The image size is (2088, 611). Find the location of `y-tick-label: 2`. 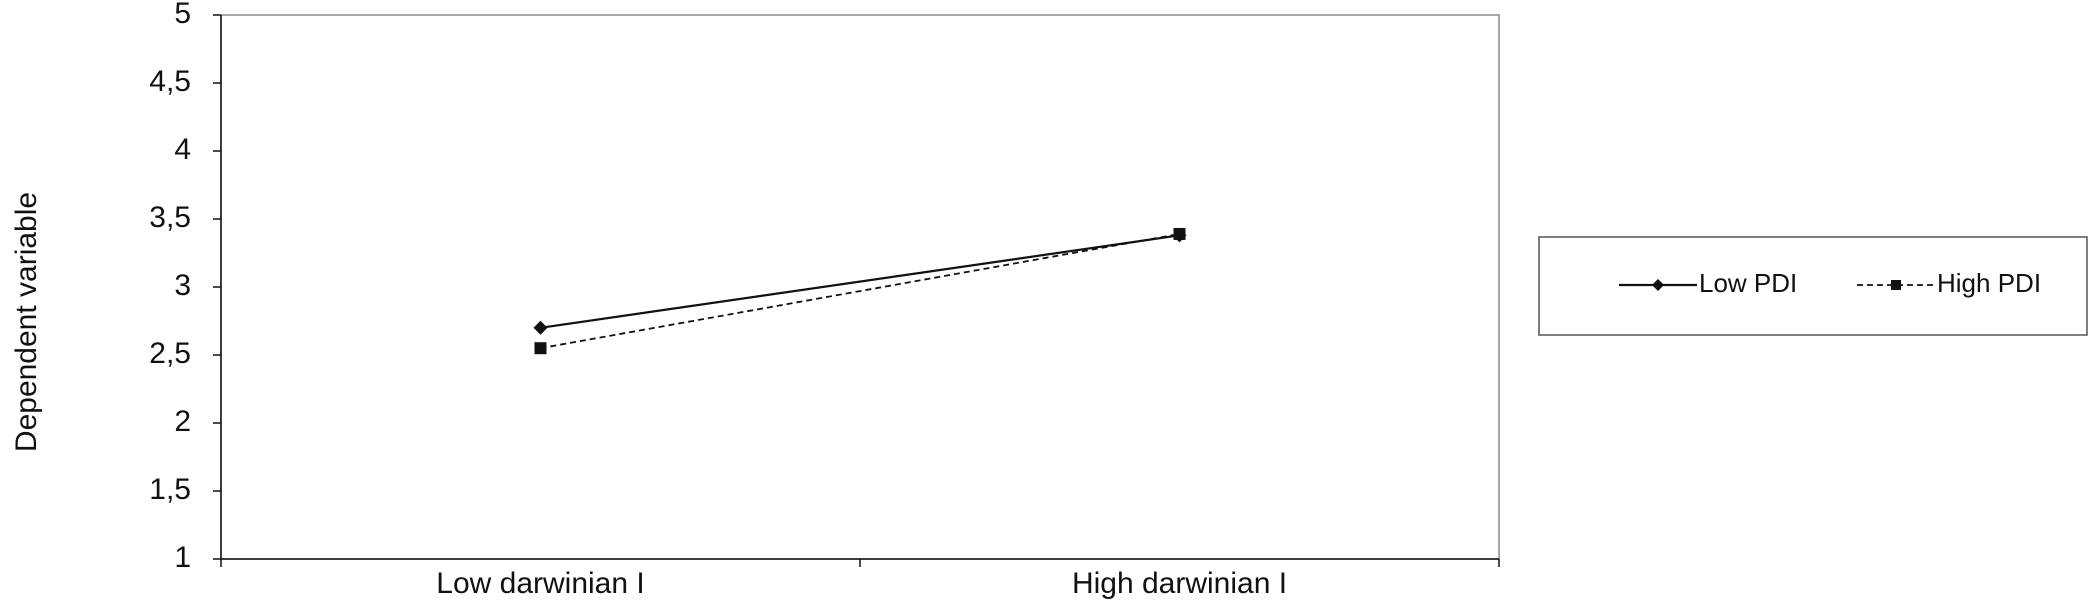

y-tick-label: 2 is located at coordinates (182, 421).